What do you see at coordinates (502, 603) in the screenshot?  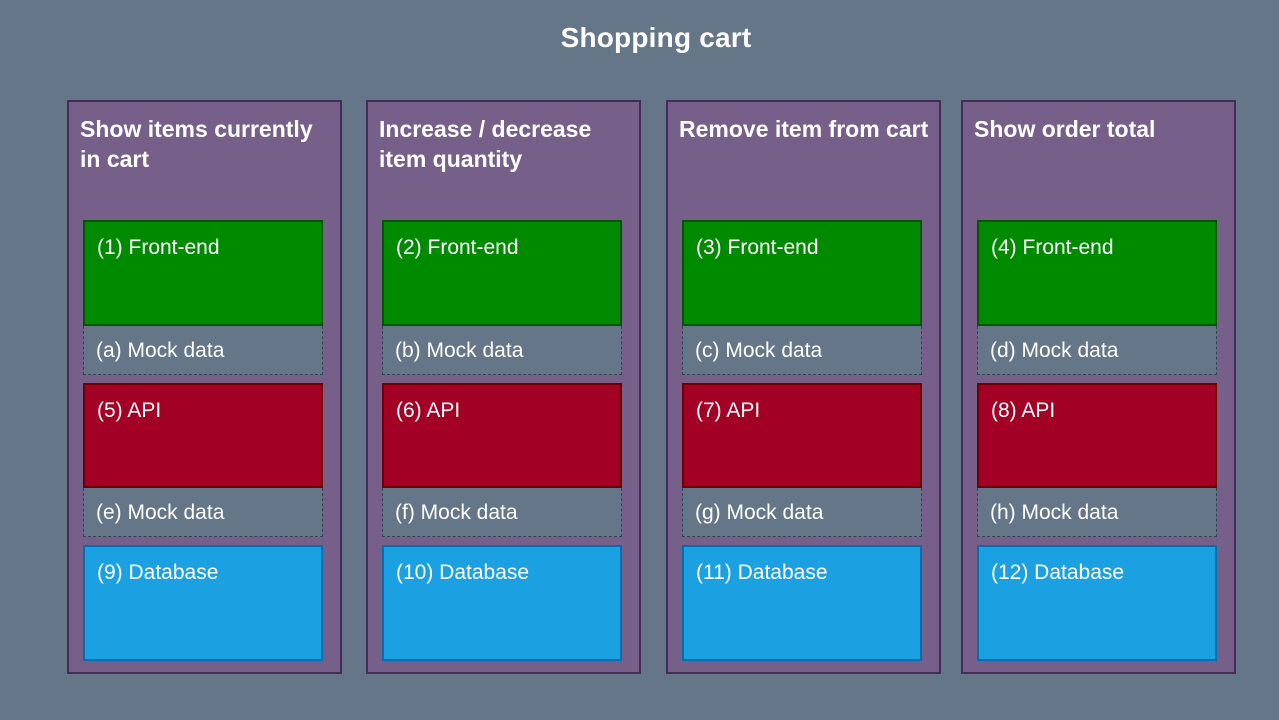 I see `database-block: (10) Database` at bounding box center [502, 603].